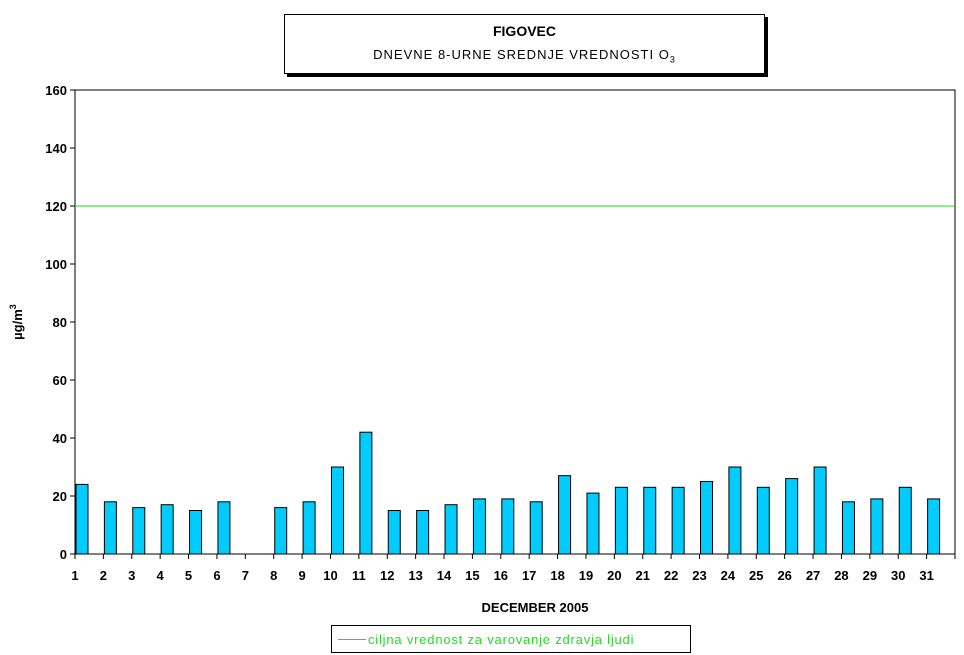  I want to click on y-axis-label-main: µg/m, so click(17, 324).